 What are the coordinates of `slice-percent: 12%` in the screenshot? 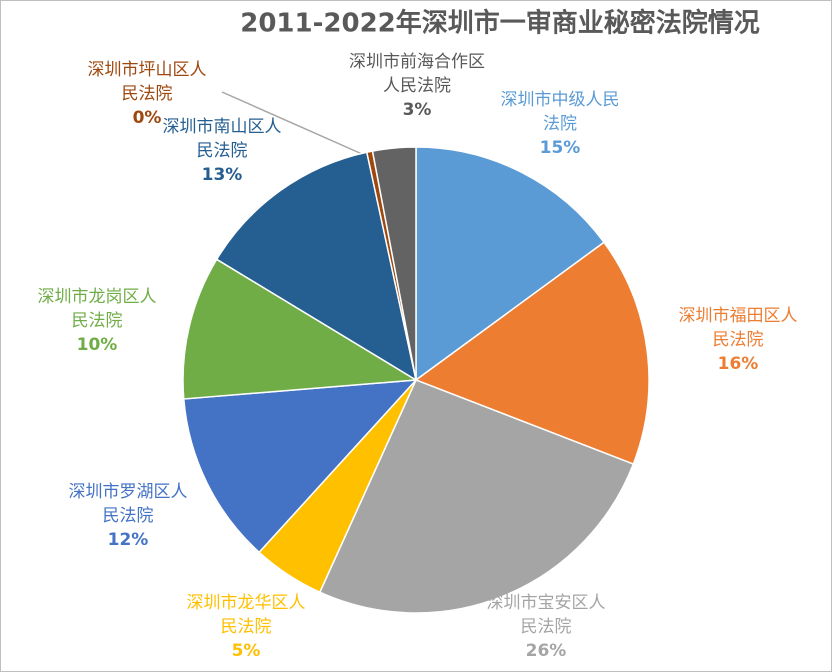 It's located at (128, 540).